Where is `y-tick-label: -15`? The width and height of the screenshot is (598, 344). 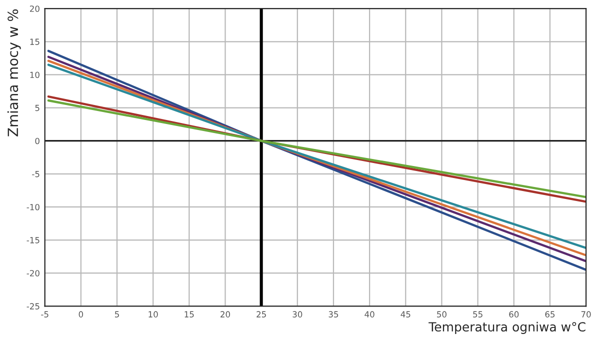 y-tick-label: -15 is located at coordinates (33, 240).